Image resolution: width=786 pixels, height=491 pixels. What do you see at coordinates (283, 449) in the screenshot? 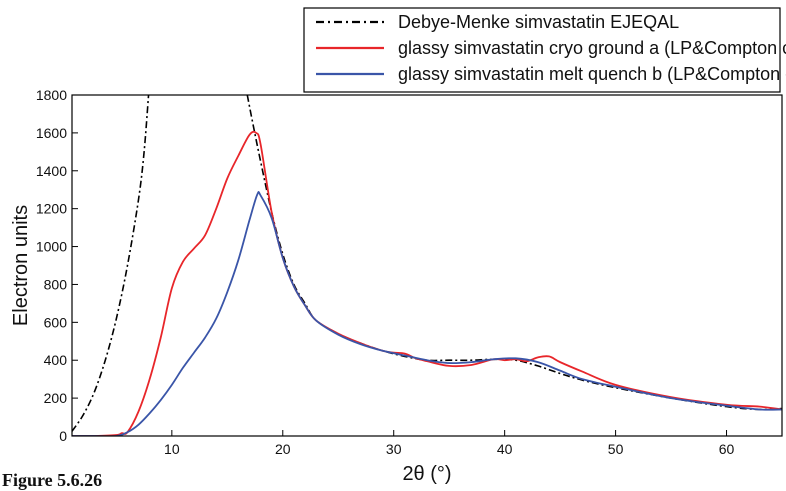
I see `x-tick-label: 20` at bounding box center [283, 449].